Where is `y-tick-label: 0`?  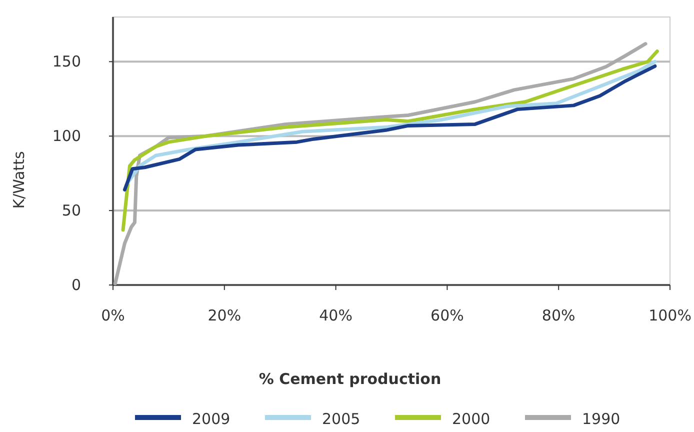
y-tick-label: 0 is located at coordinates (76, 285).